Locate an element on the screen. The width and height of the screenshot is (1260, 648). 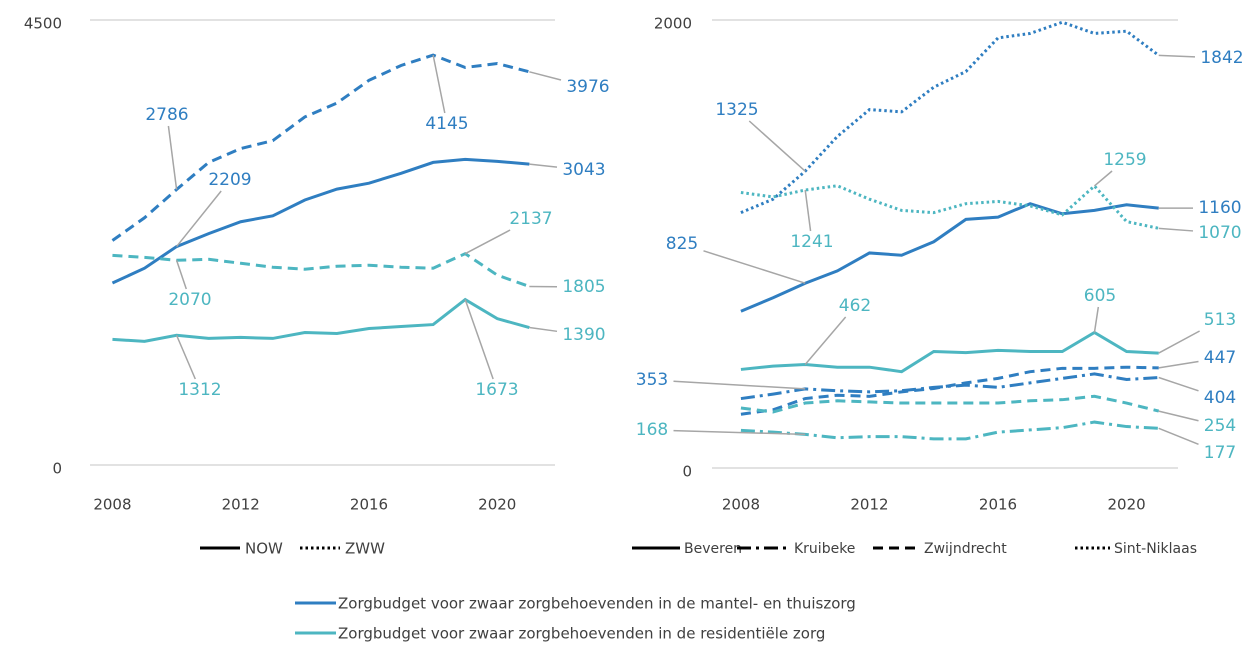
data-label: 1259 is located at coordinates (1124, 160).